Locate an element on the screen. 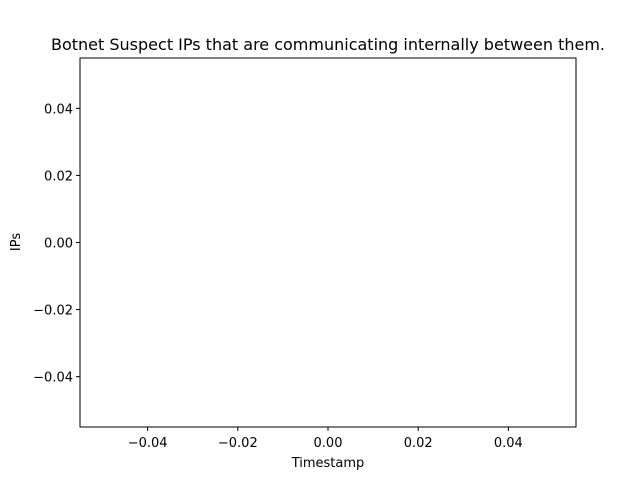 Image resolution: width=640 pixels, height=480 pixels. x-tick-label: 0.00 is located at coordinates (328, 443).